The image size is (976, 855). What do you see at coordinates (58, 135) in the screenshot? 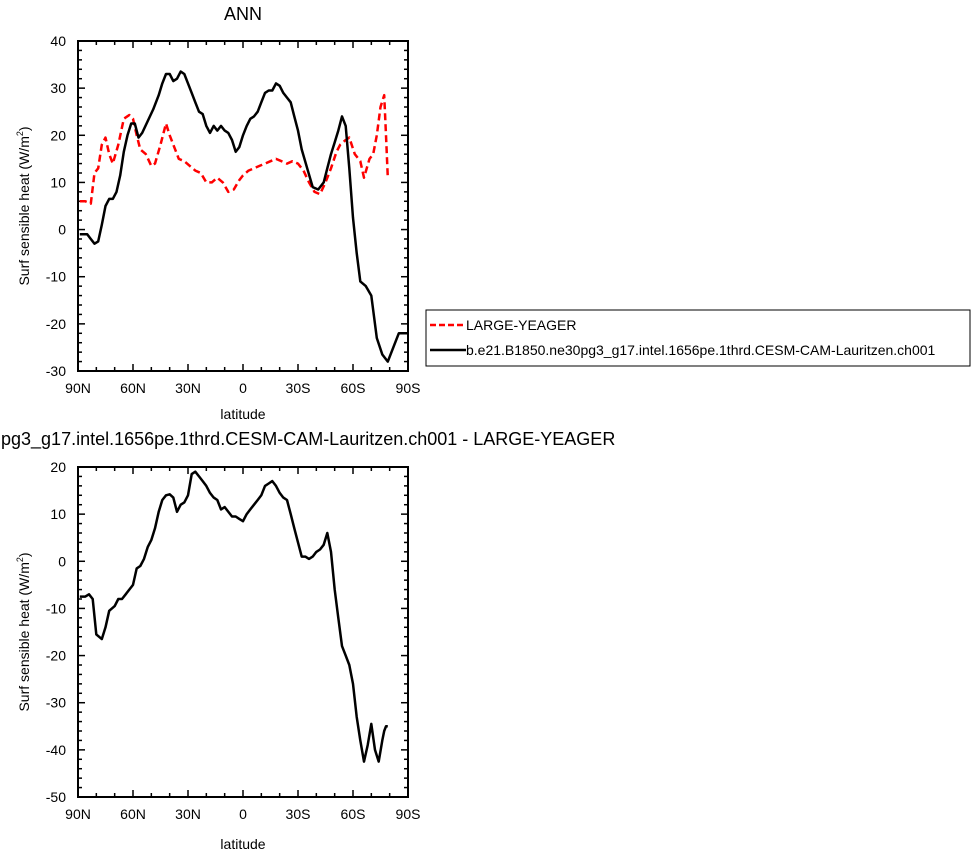
I see `panel-top-y-tick-label-20: 20` at bounding box center [58, 135].